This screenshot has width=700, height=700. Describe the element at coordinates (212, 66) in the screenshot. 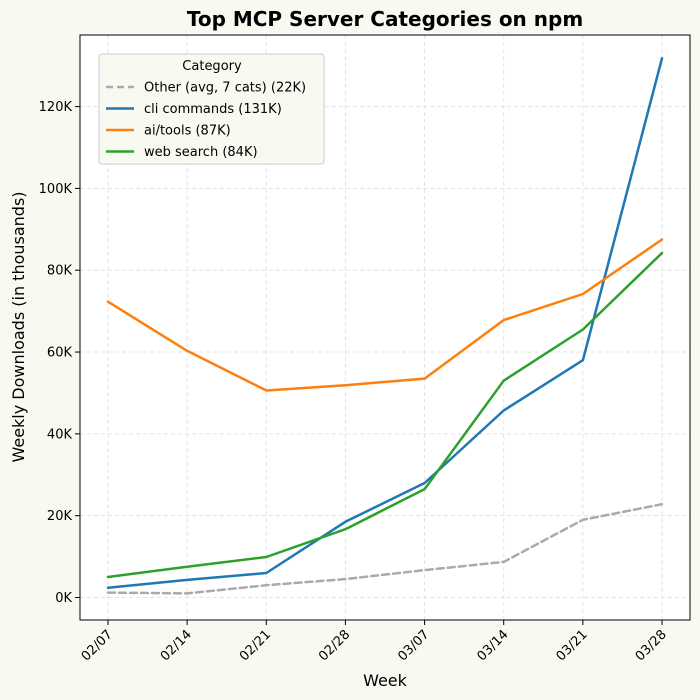

I see `legend-title: Category` at that location.